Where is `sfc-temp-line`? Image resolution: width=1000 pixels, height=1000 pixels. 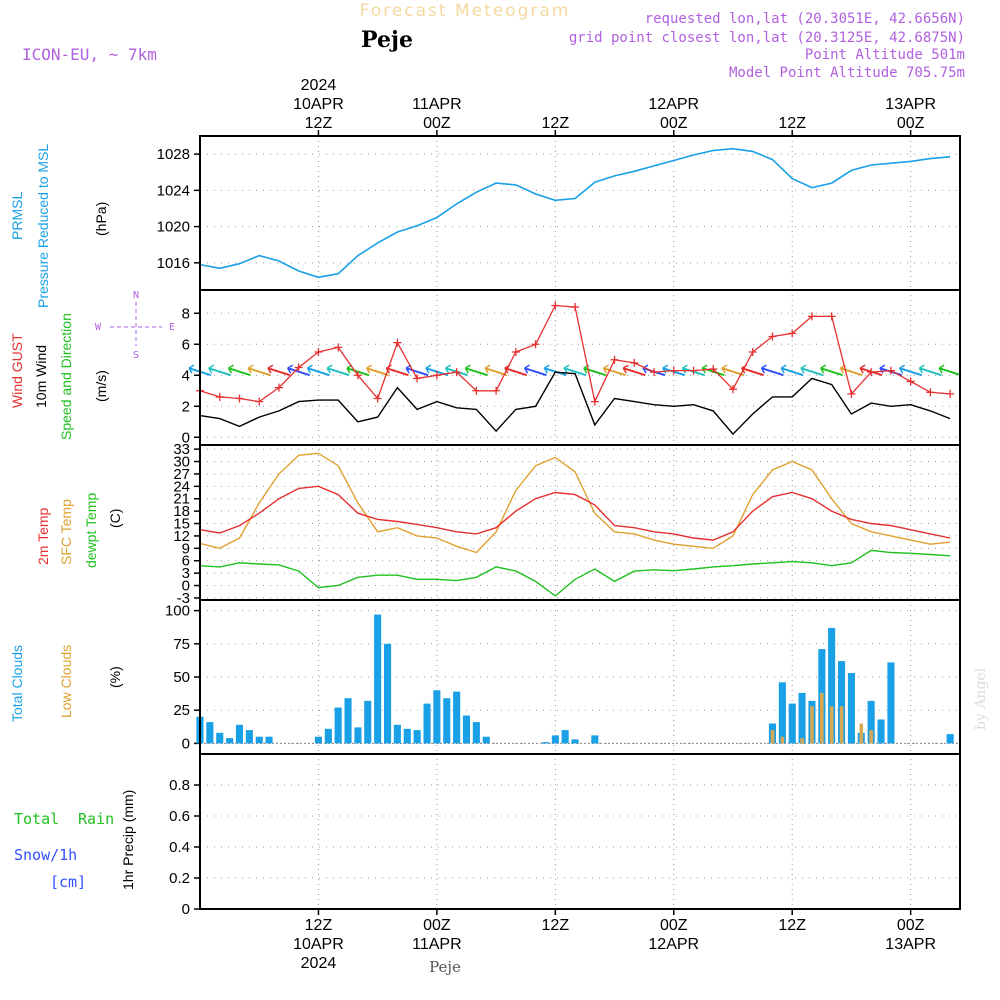 sfc-temp-line is located at coordinates (575, 503).